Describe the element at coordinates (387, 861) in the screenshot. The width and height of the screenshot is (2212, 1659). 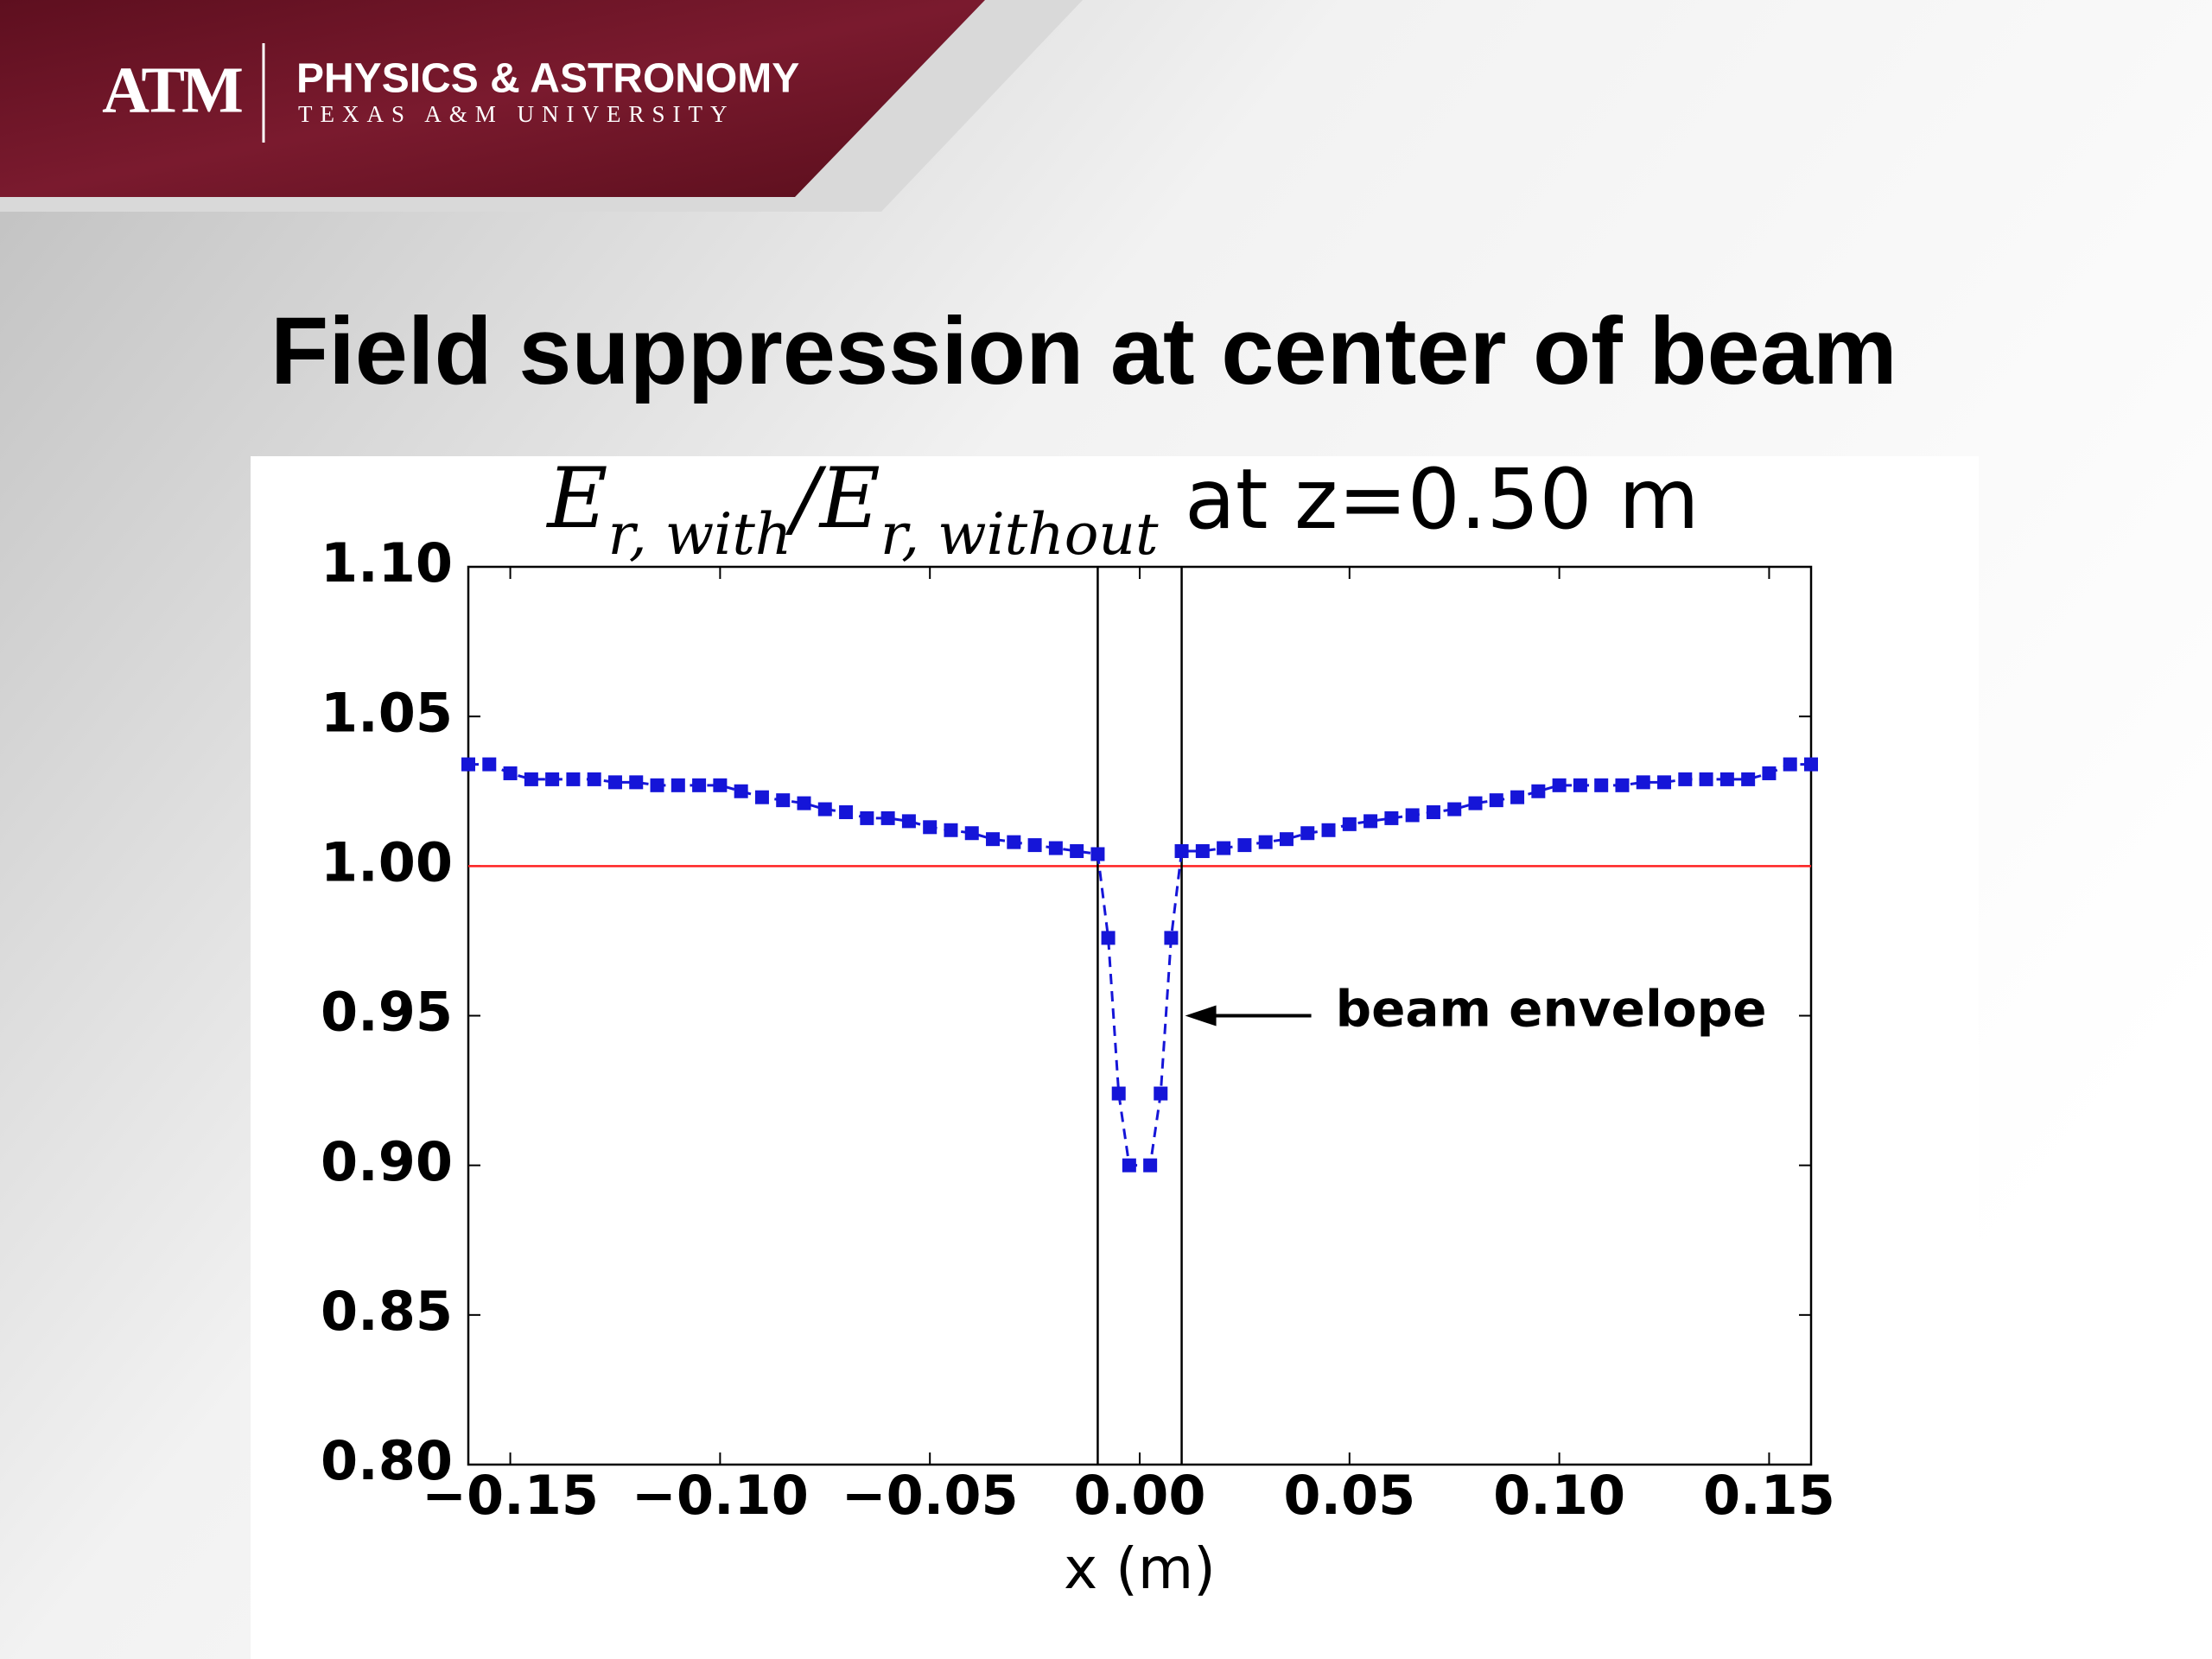
I see `y-tick-label: 1.00` at that location.